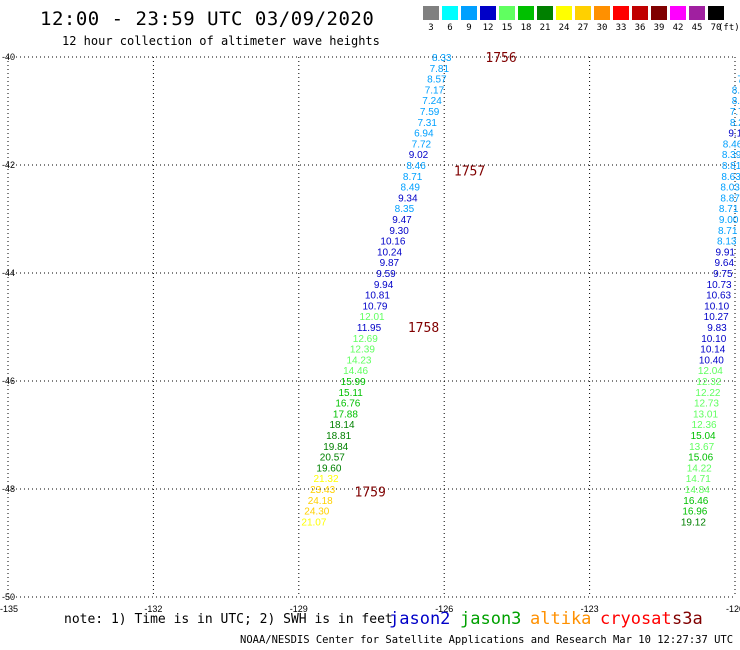  Describe the element at coordinates (392, 242) in the screenshot. I see `wave-height-value: 10.16` at that location.